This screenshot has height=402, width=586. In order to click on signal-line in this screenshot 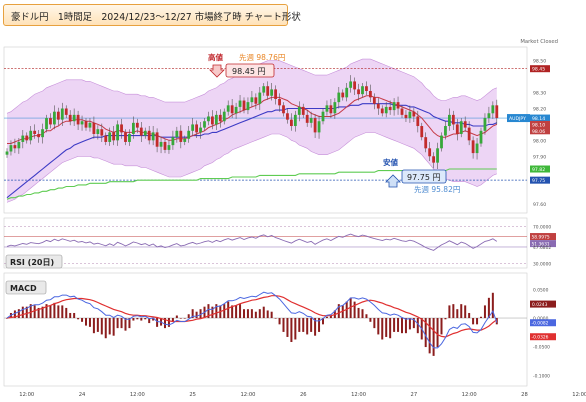, I will do `click(252, 316)`.